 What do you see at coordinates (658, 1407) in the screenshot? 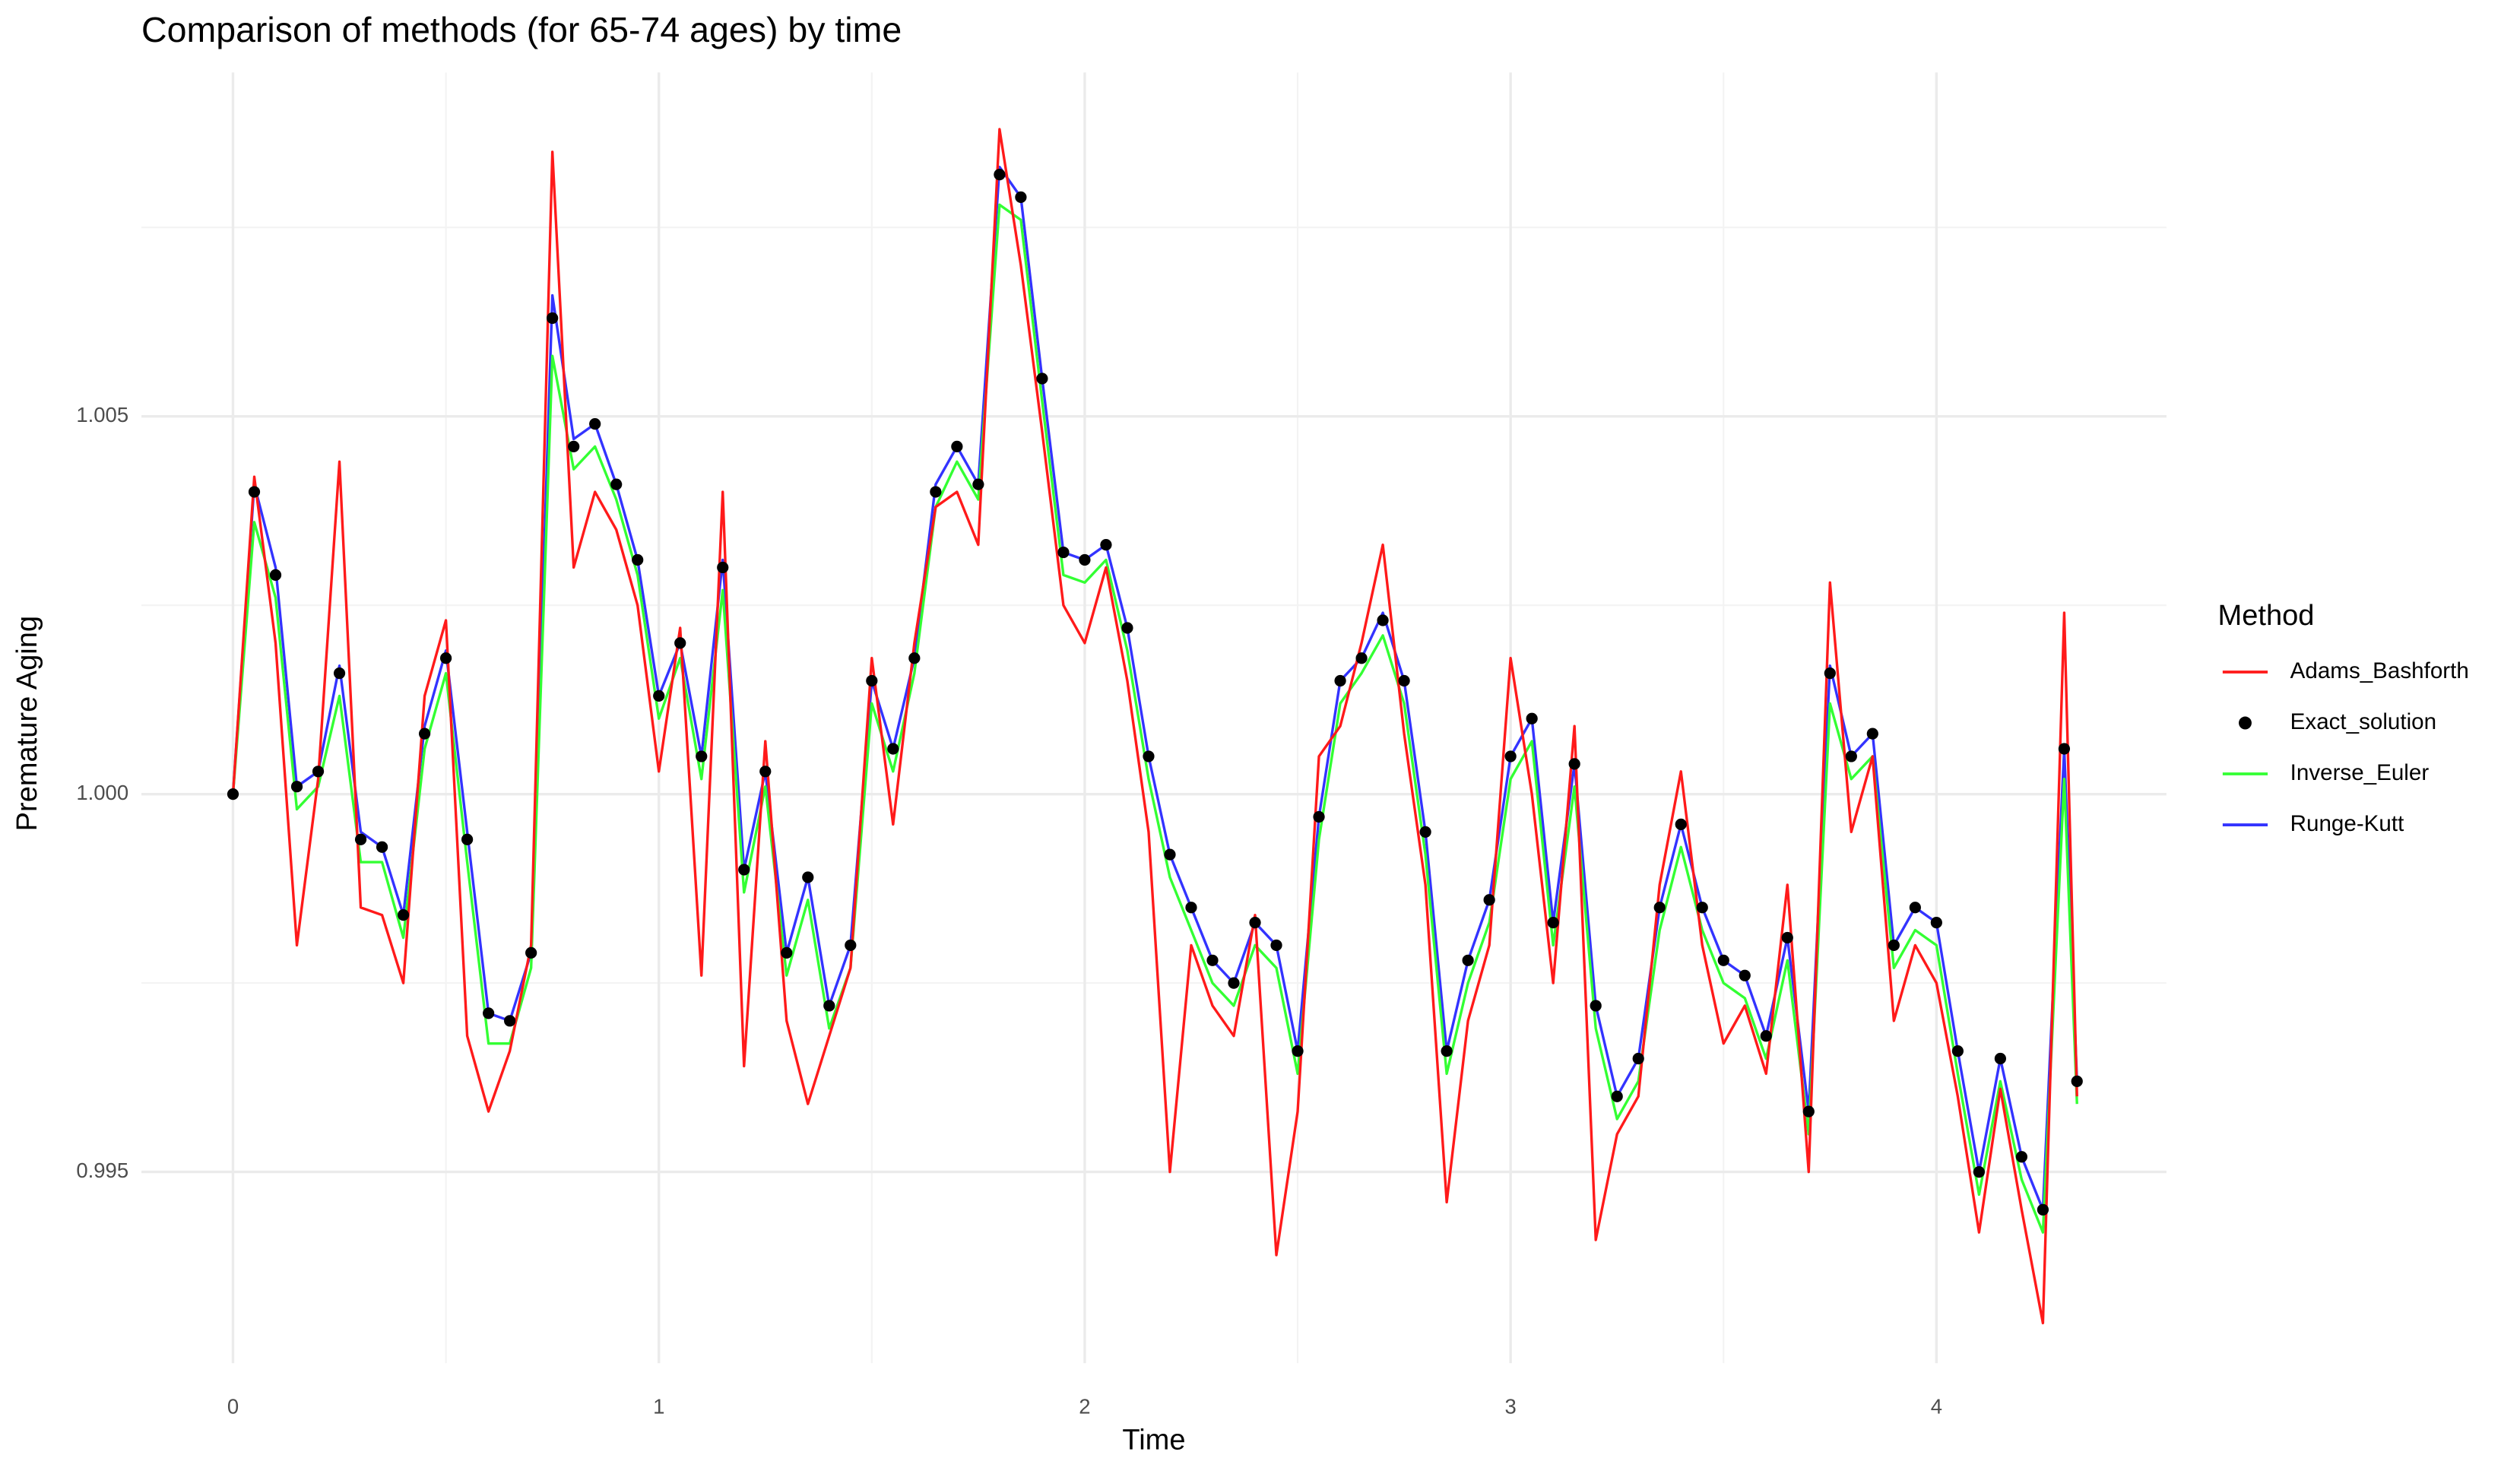
I see `x-tick-label: 1` at bounding box center [658, 1407].